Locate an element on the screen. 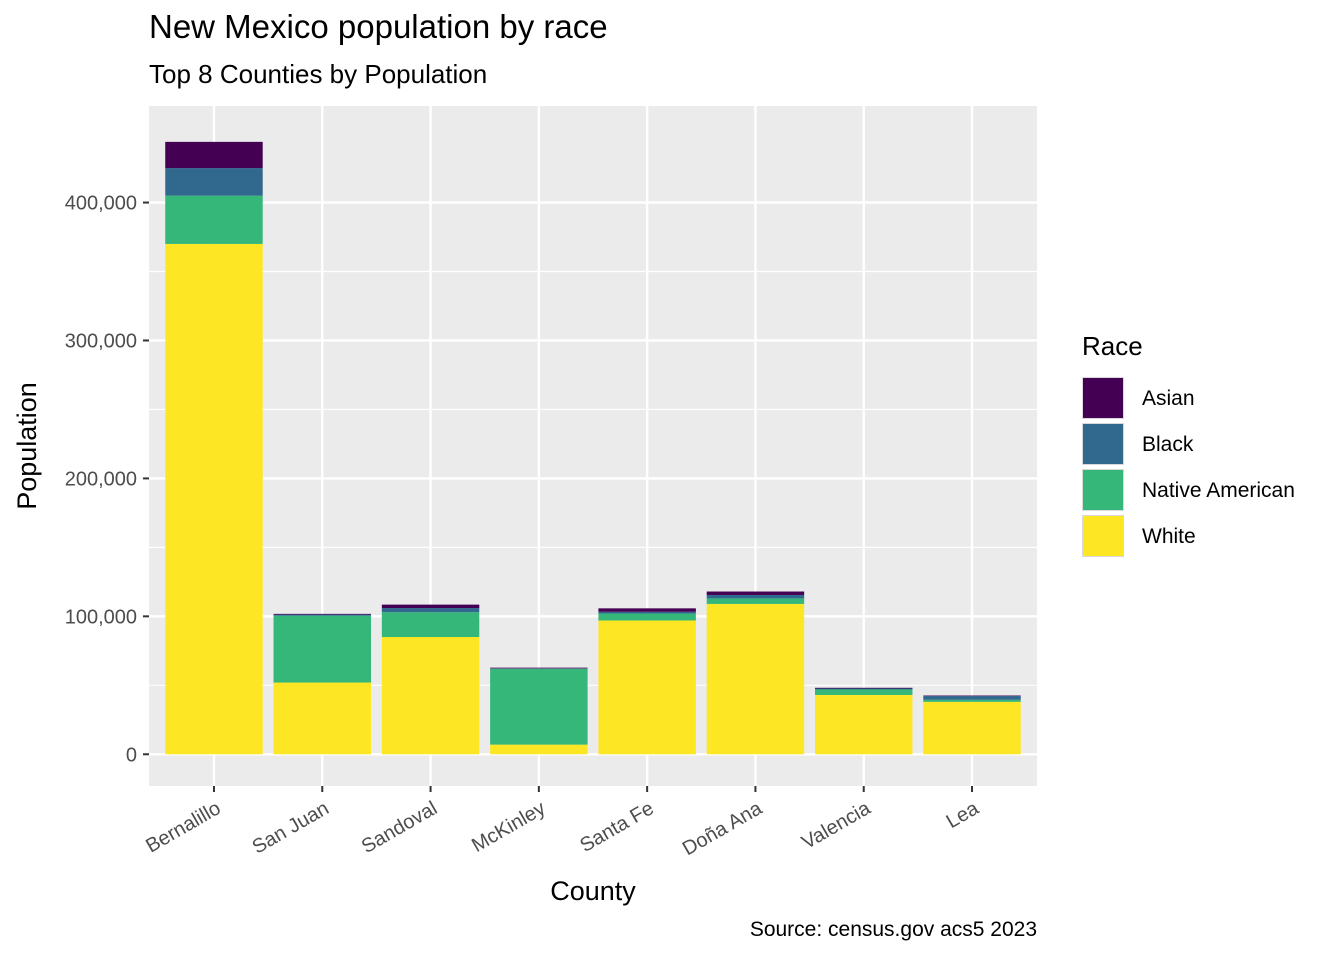  bar-black-san-juan is located at coordinates (322, 615).